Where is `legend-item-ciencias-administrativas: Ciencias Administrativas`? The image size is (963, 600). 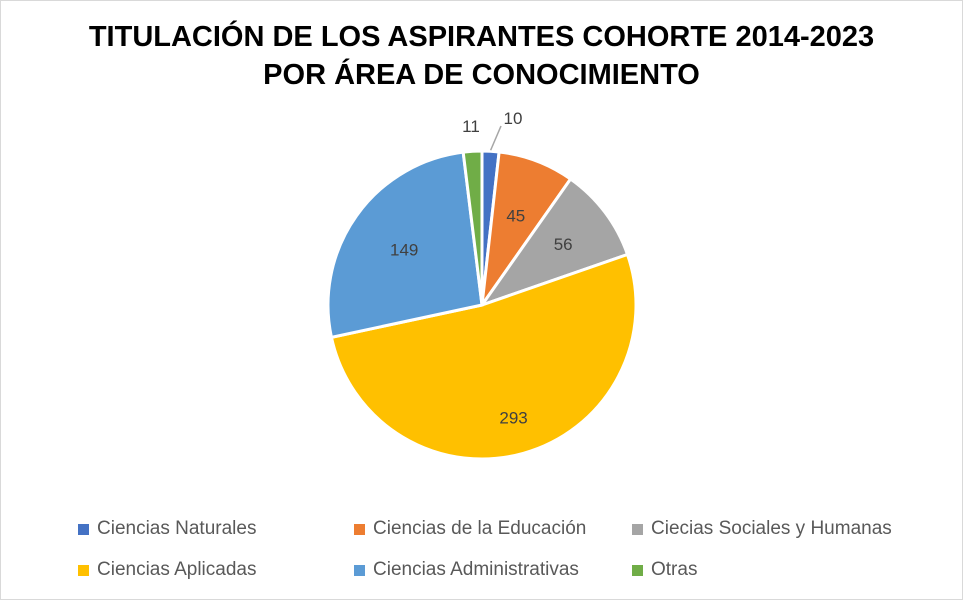 legend-item-ciencias-administrativas: Ciencias Administrativas is located at coordinates (466, 570).